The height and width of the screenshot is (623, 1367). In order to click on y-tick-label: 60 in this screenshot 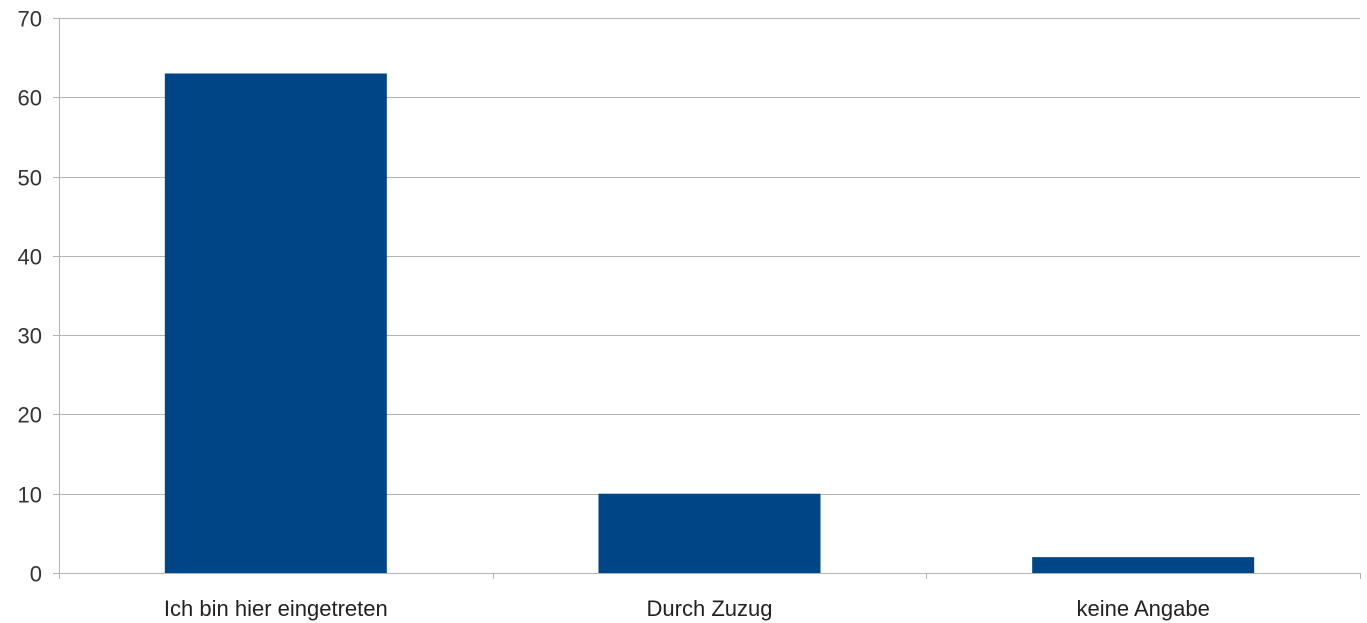, I will do `click(30, 98)`.